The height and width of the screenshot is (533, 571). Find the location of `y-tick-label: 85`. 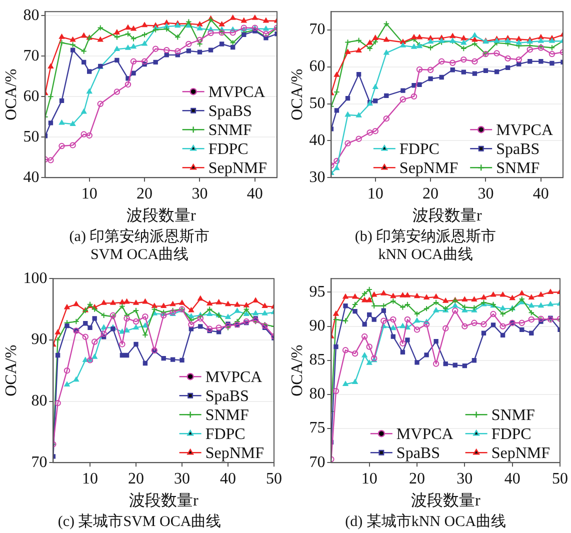

y-tick-label: 85 is located at coordinates (317, 360).